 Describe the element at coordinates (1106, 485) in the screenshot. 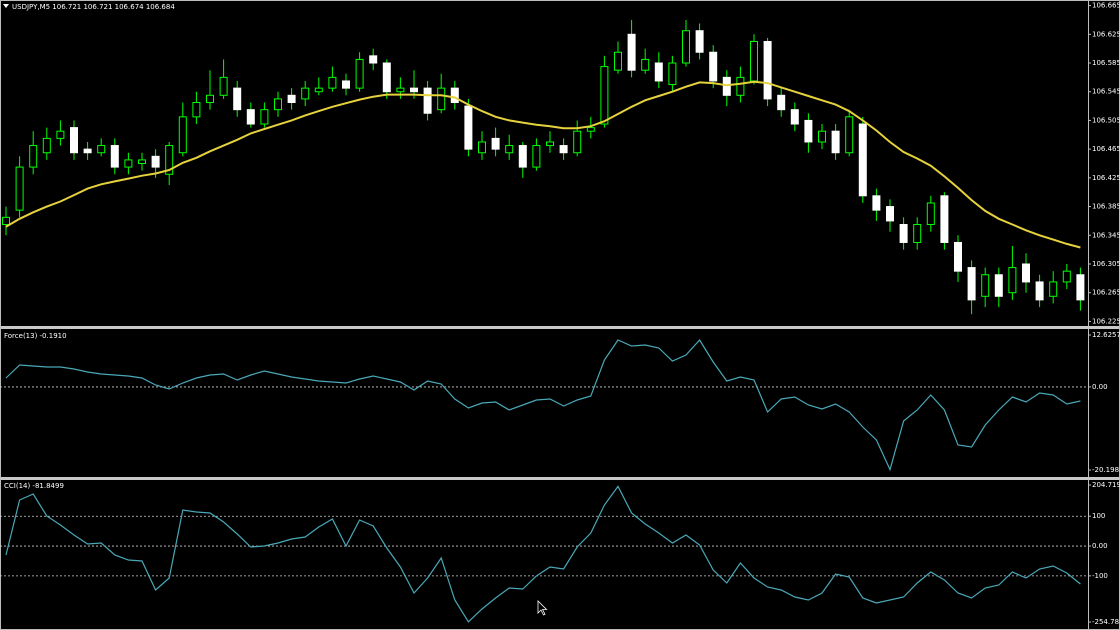

I see `y-tick-label: 204.719` at that location.